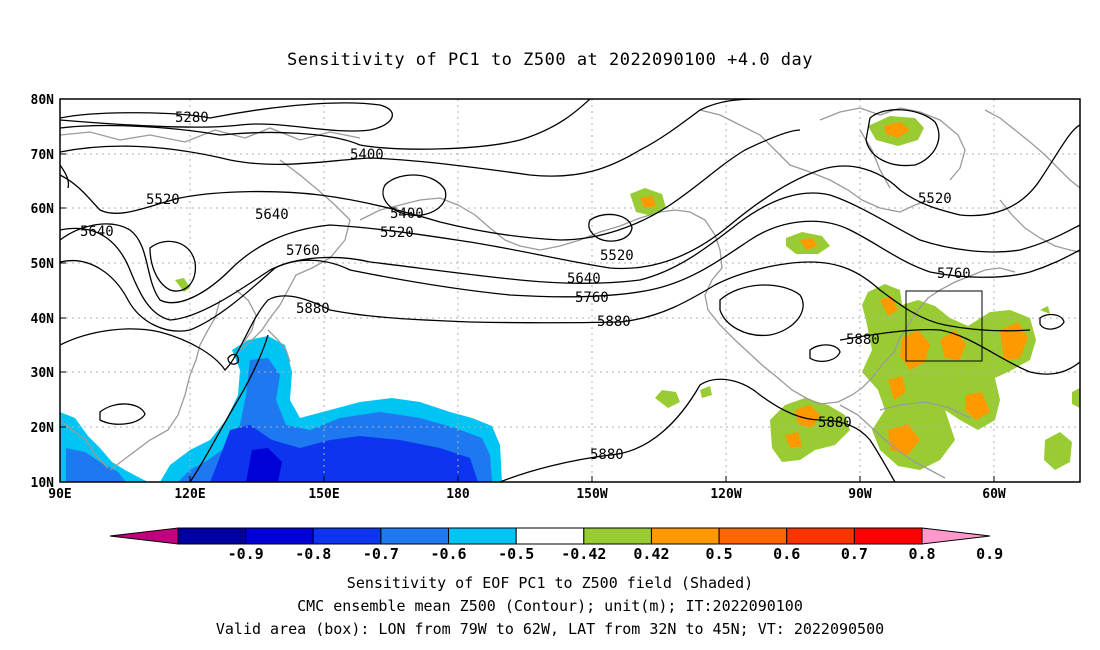 The width and height of the screenshot is (1100, 650). What do you see at coordinates (43, 155) in the screenshot?
I see `lat-label: 70N` at bounding box center [43, 155].